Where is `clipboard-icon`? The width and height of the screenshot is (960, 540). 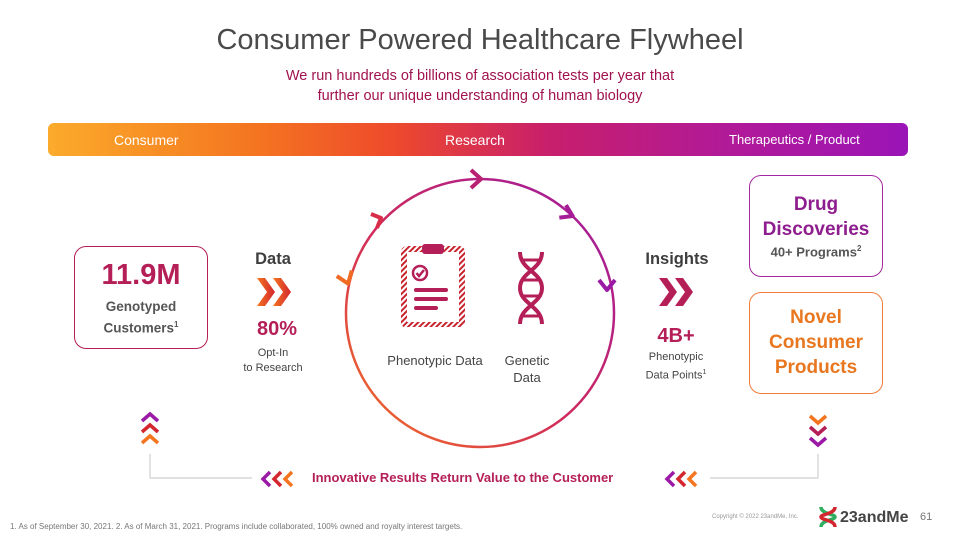
clipboard-icon is located at coordinates (433, 285).